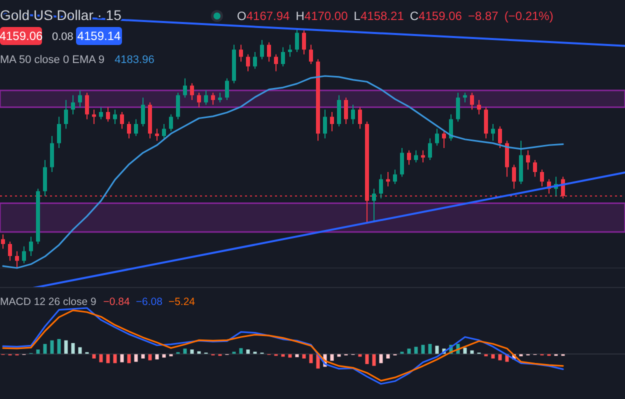 The height and width of the screenshot is (399, 625). Describe the element at coordinates (48, 302) in the screenshot. I see `chart-title: MACD 12 26 close 9` at that location.